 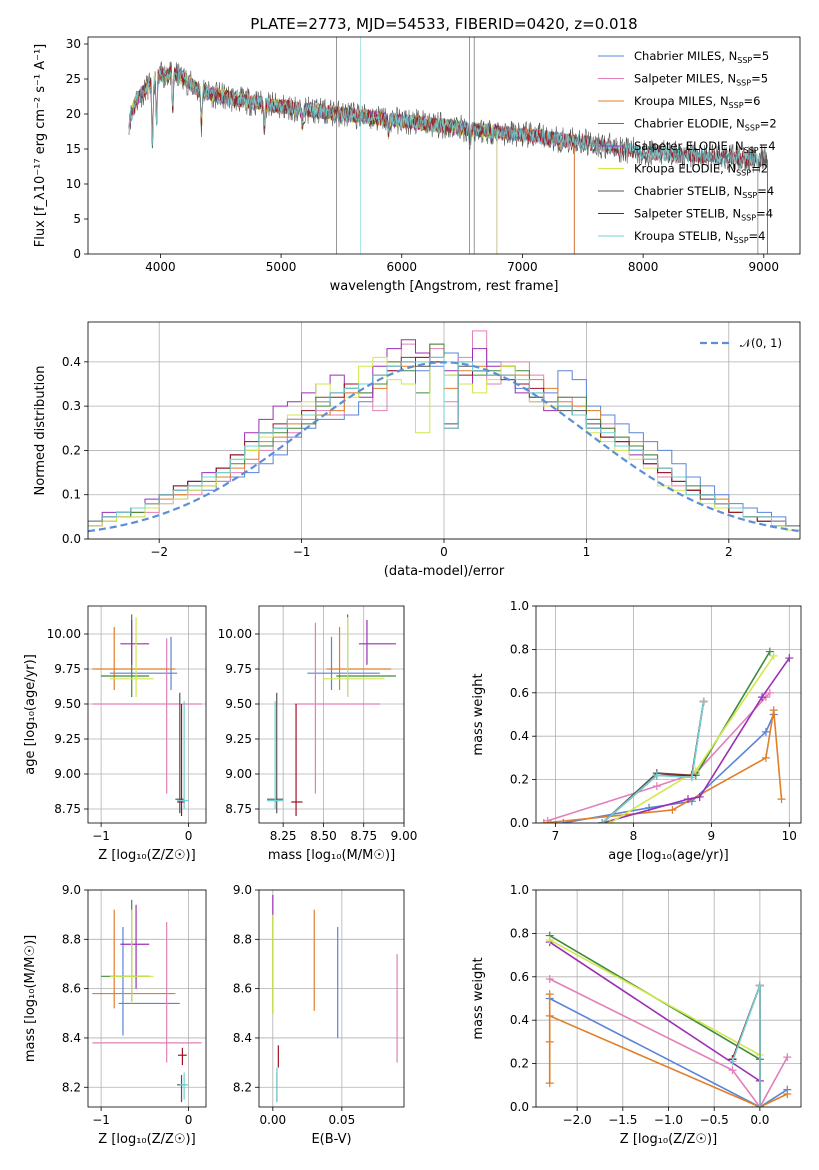 I want to click on x-tick-label: 7000, so click(x=522, y=267).